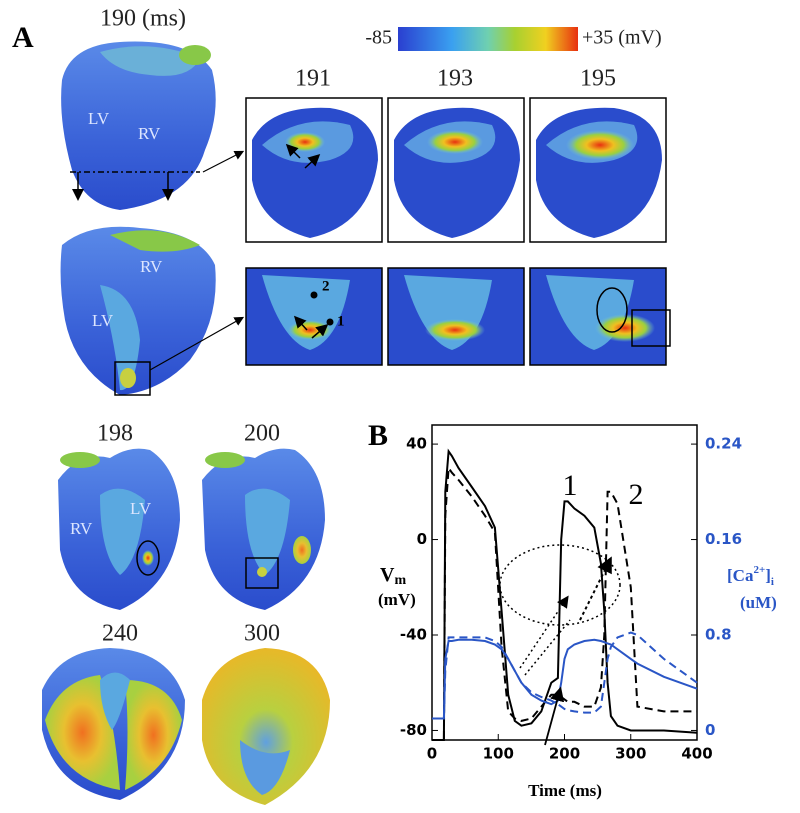 Image resolution: width=800 pixels, height=813 pixels. I want to click on point-label: 1, so click(341, 321).